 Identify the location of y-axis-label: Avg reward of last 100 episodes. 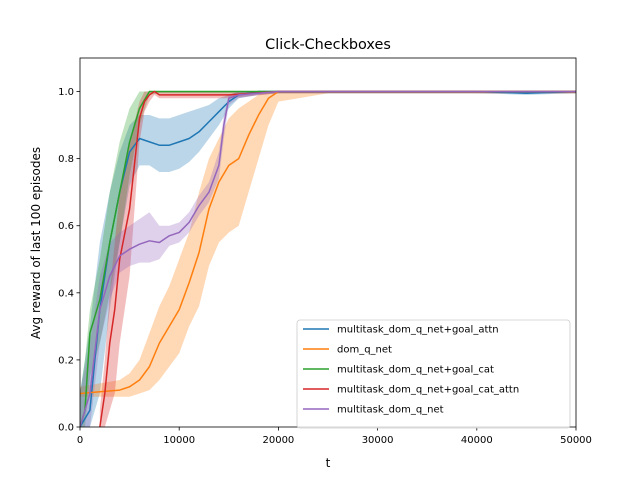
(36, 243).